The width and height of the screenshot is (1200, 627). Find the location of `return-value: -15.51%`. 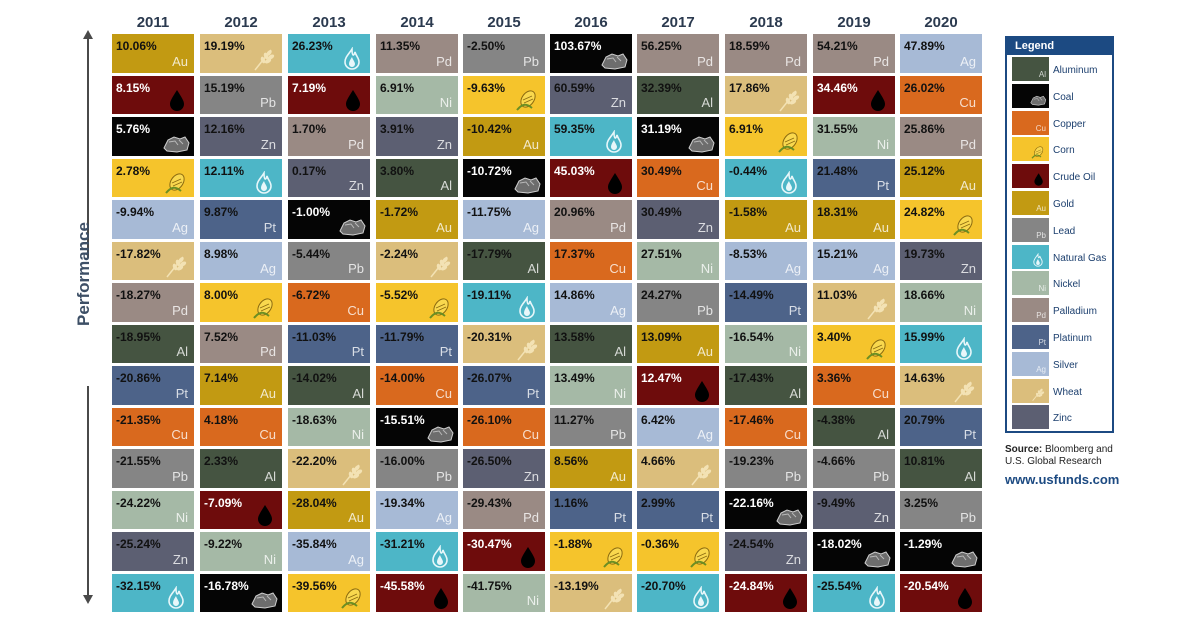

return-value: -15.51% is located at coordinates (402, 419).